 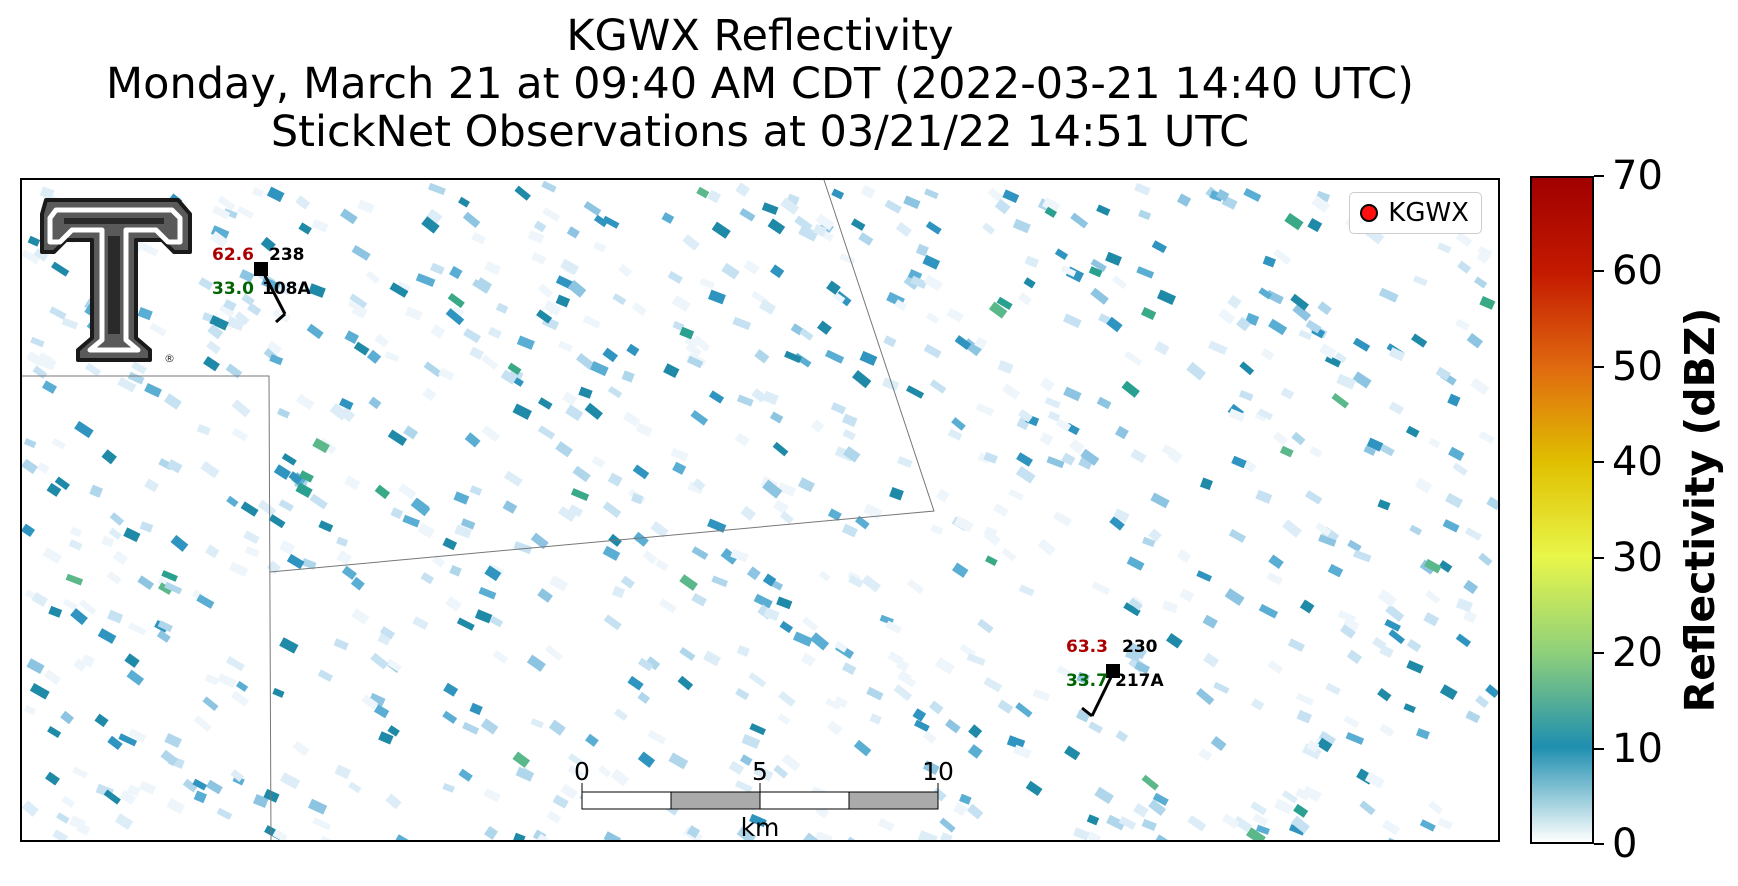 What do you see at coordinates (261, 284) in the screenshot?
I see `station-108A: 62.6 238 33.0 108A` at bounding box center [261, 284].